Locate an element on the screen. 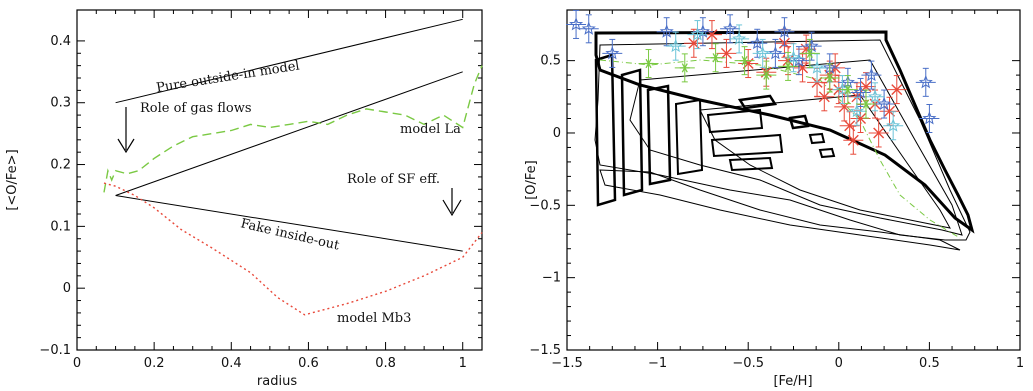 This screenshot has height=391, width=1033. annotation-model-la: model La is located at coordinates (430, 129).